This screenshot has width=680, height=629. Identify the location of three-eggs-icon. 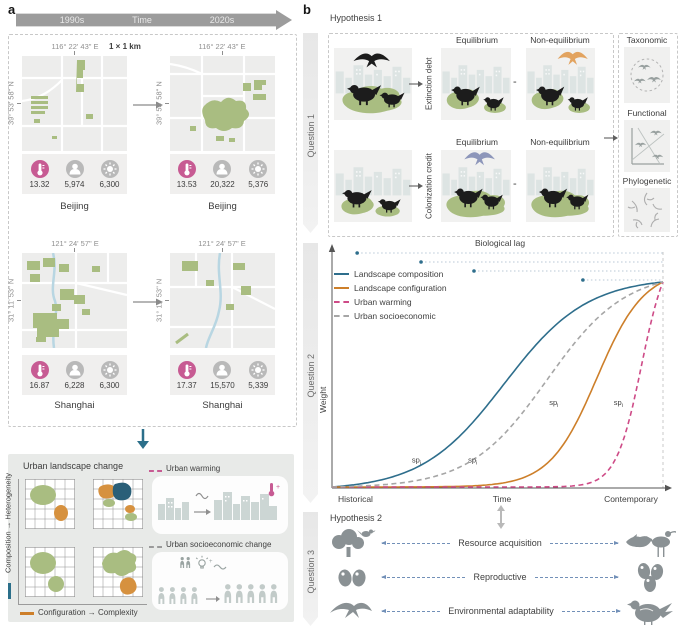
(650, 577).